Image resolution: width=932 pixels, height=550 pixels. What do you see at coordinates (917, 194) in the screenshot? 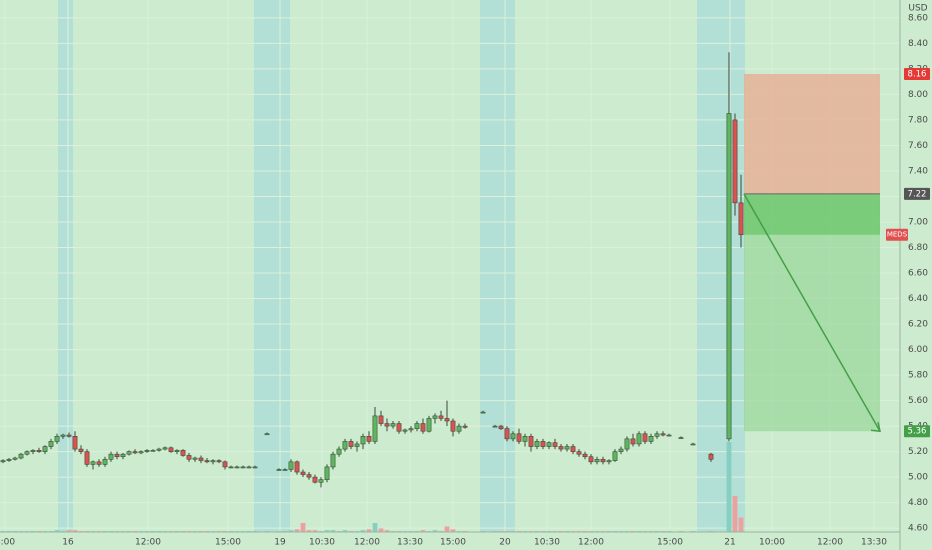
I see `price-tag-label: 7.22` at bounding box center [917, 194].